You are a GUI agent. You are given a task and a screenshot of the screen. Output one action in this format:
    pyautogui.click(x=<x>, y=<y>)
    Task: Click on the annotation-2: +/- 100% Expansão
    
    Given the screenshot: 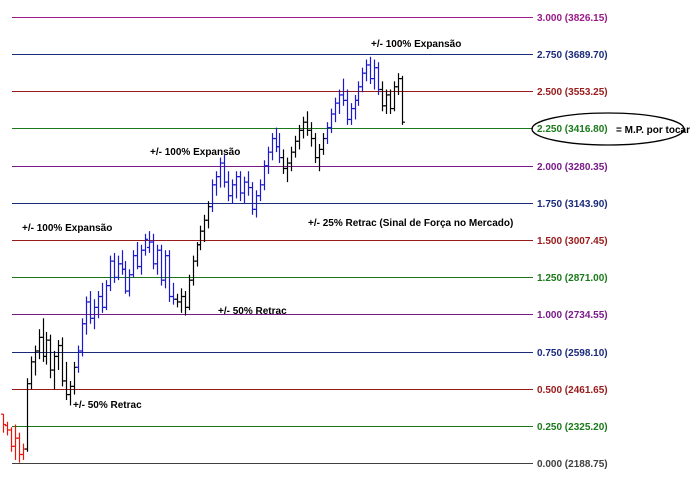 What is the action you would take?
    pyautogui.click(x=195, y=152)
    